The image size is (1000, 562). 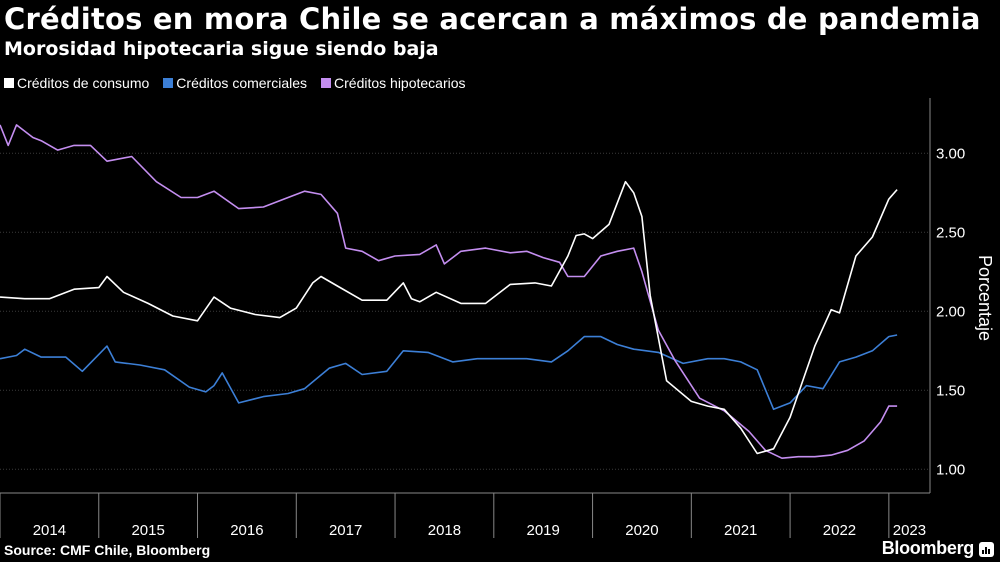 What do you see at coordinates (950, 469) in the screenshot?
I see `y-tick-label: 1.00` at bounding box center [950, 469].